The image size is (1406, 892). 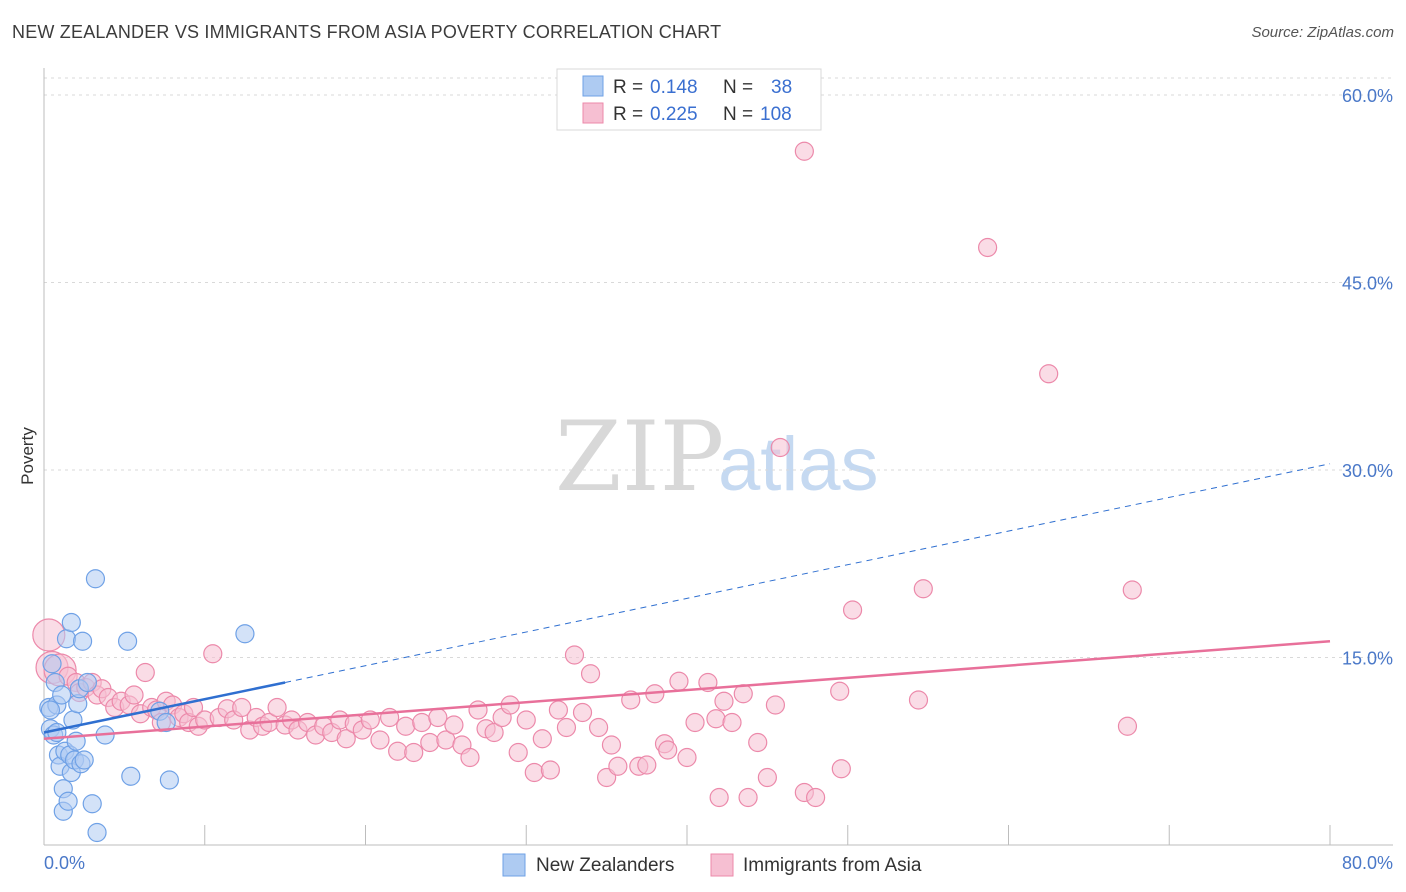 What do you see at coordinates (593, 113) in the screenshot?
I see `legend-swatch-pink` at bounding box center [593, 113].